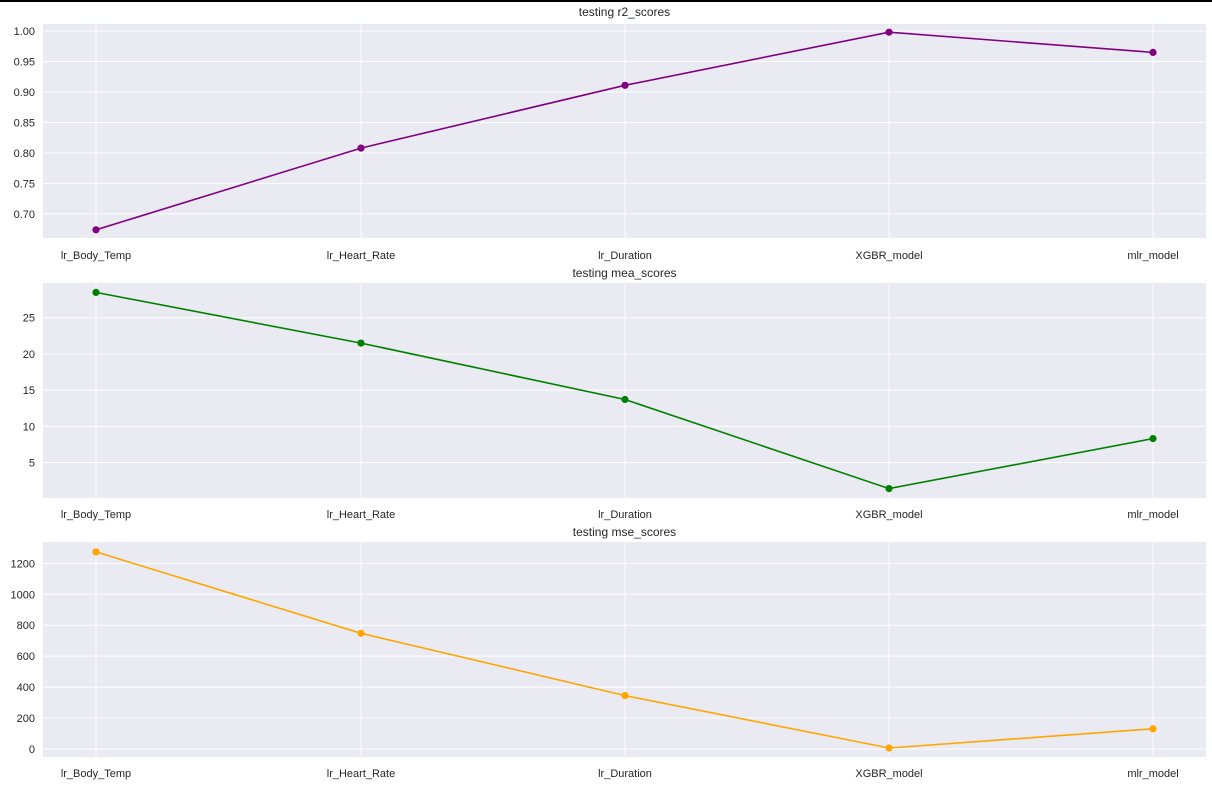 Image resolution: width=1212 pixels, height=786 pixels. Describe the element at coordinates (32, 464) in the screenshot. I see `y-tick-label: 5` at that location.